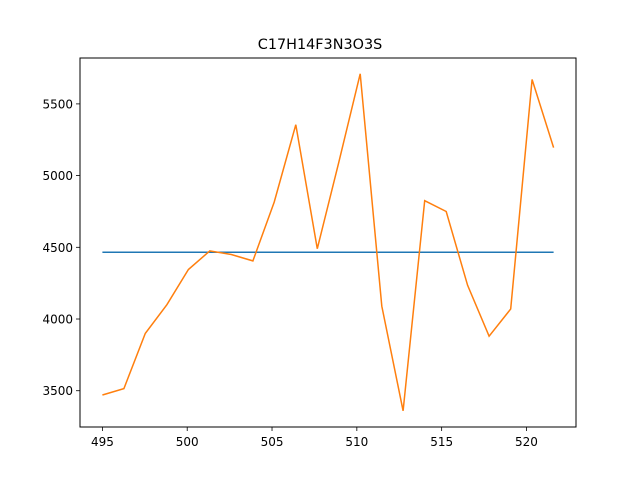 This screenshot has width=640, height=480. Describe the element at coordinates (526, 442) in the screenshot. I see `x-tick-label: 520` at that location.